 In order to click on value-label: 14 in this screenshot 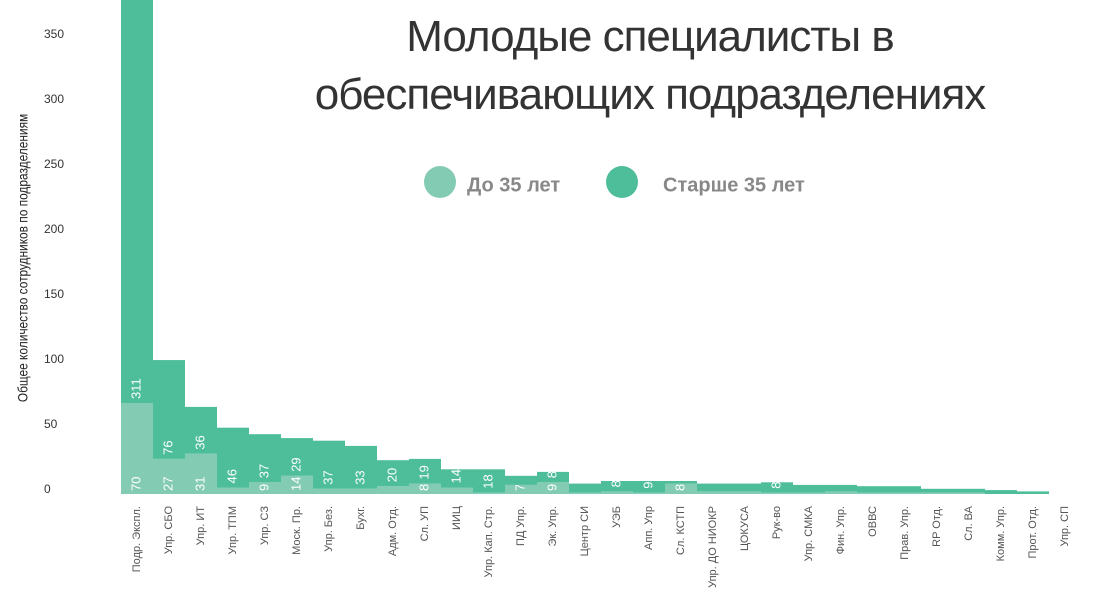, I will do `click(295, 484)`.